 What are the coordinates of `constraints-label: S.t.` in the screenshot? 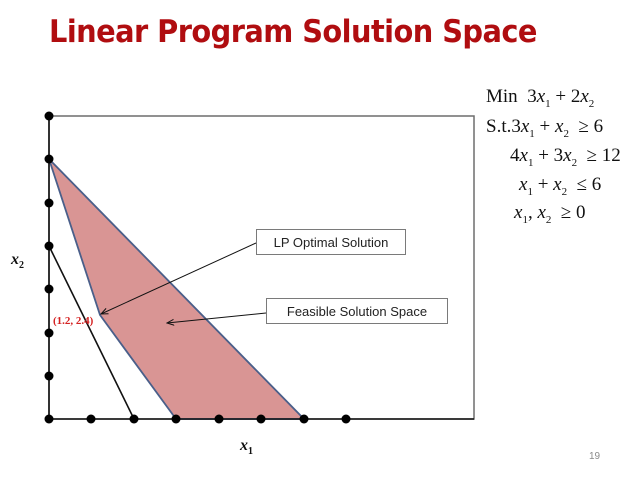 It's located at (499, 126).